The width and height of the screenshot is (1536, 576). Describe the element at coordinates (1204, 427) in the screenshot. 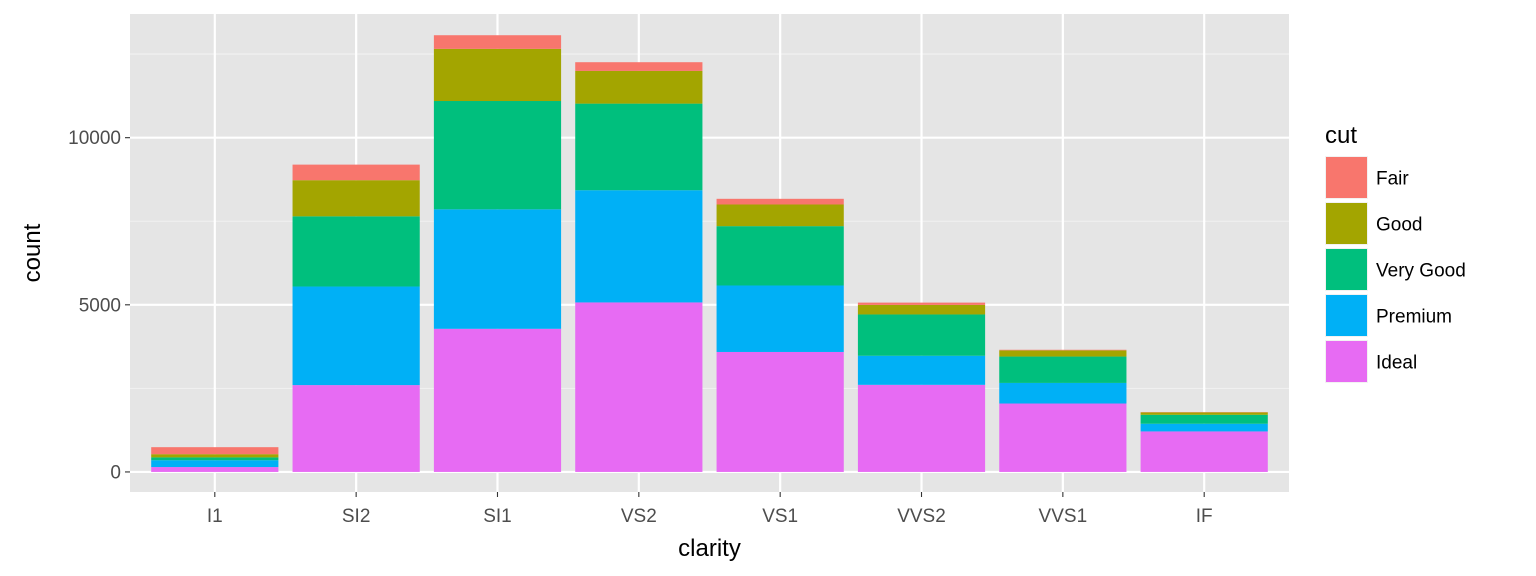

I see `bar-if-premium` at that location.